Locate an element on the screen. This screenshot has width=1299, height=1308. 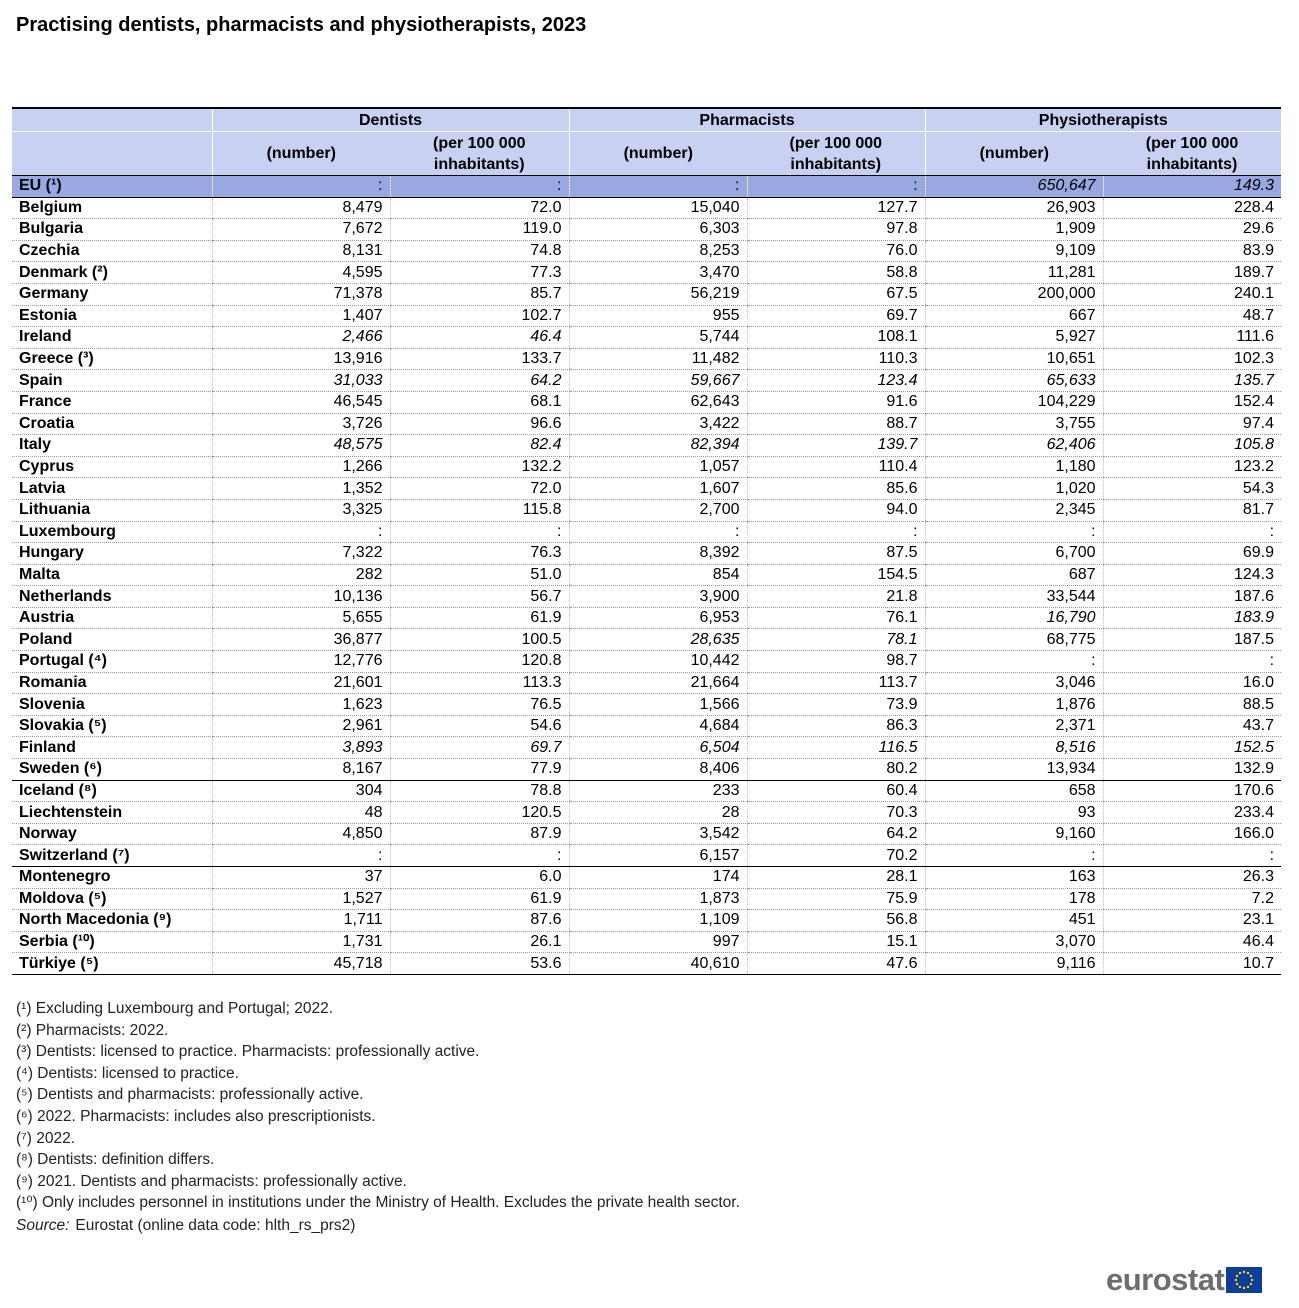
cell: 97.4 is located at coordinates (1192, 424).